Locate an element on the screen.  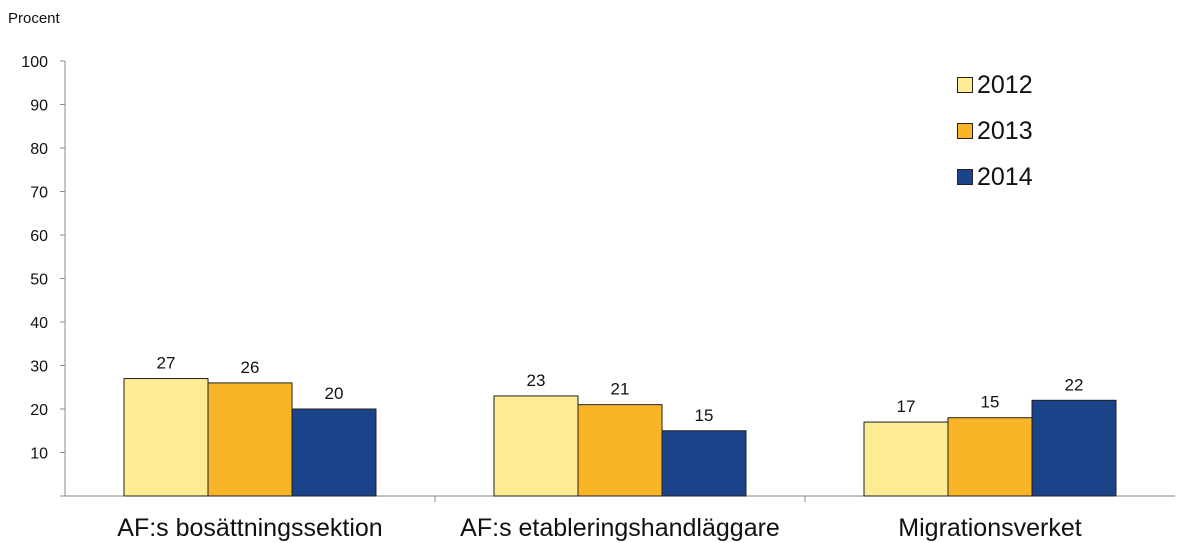
legend-label-2012: 2012 is located at coordinates (1005, 84).